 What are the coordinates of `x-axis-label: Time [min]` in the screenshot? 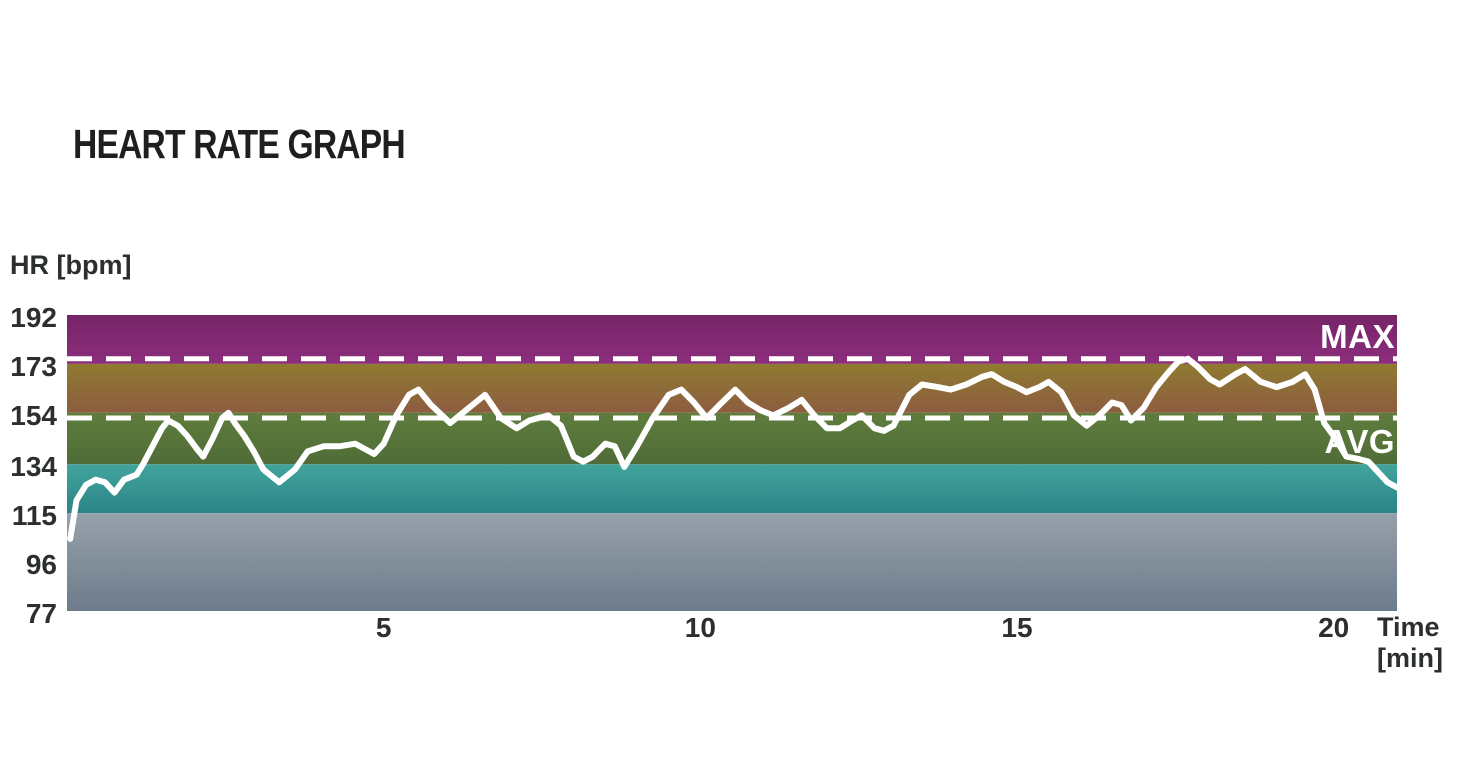 It's located at (1410, 643).